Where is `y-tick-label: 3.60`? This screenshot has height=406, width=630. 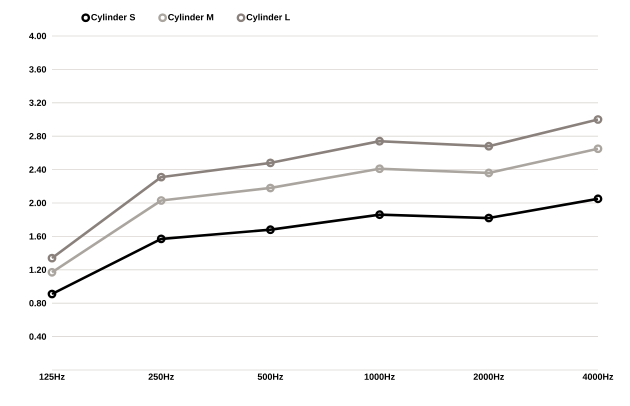
y-tick-label: 3.60 is located at coordinates (37, 69).